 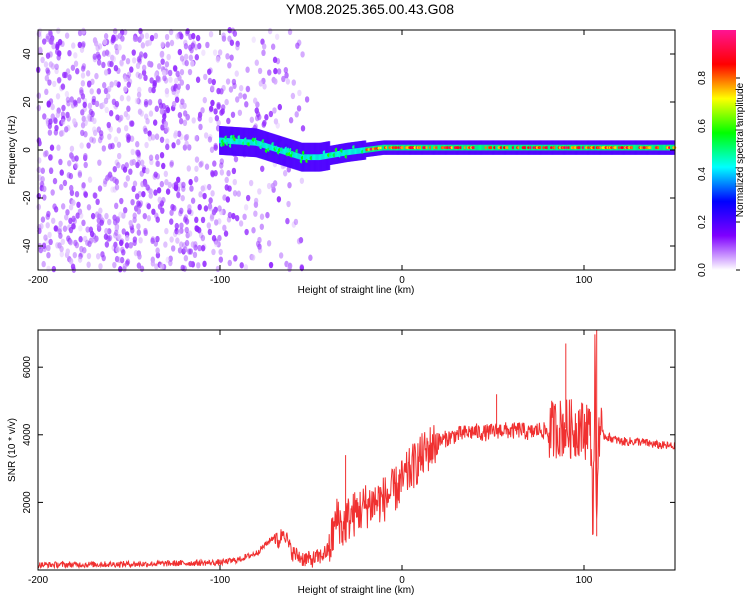 I want to click on snr-x-tick-label: -100, so click(x=220, y=580).